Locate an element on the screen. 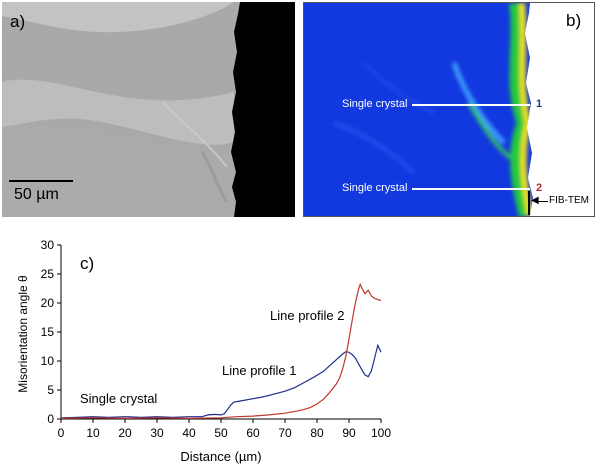  x-tick-label: 90 is located at coordinates (349, 433).